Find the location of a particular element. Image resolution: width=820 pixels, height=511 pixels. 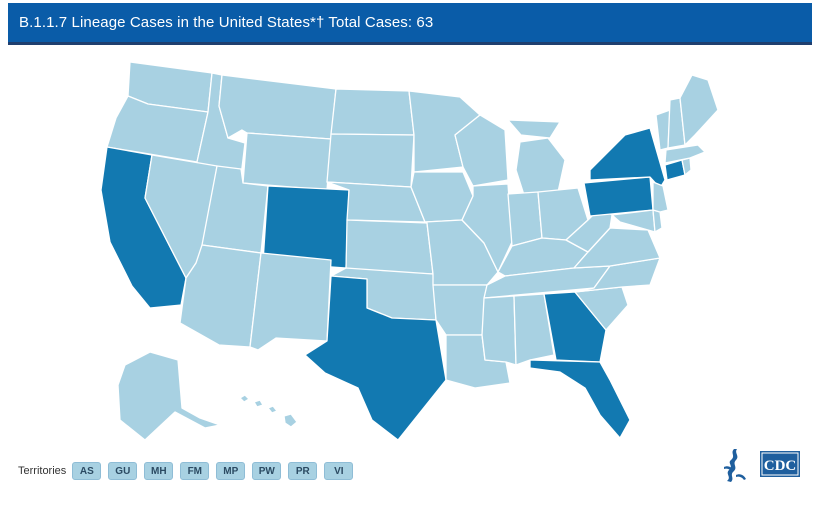

hhs-eagle-icon is located at coordinates (735, 465).